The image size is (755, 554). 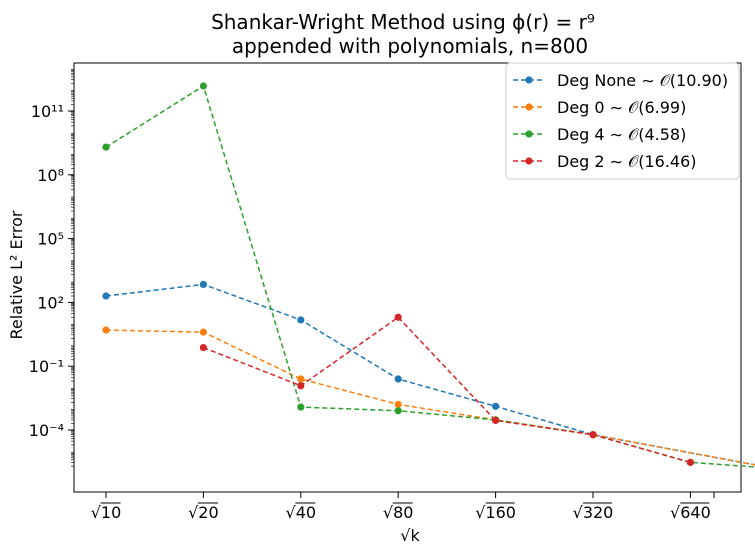 What do you see at coordinates (50, 175) in the screenshot?
I see `y-tick-label: 10⁸` at bounding box center [50, 175].